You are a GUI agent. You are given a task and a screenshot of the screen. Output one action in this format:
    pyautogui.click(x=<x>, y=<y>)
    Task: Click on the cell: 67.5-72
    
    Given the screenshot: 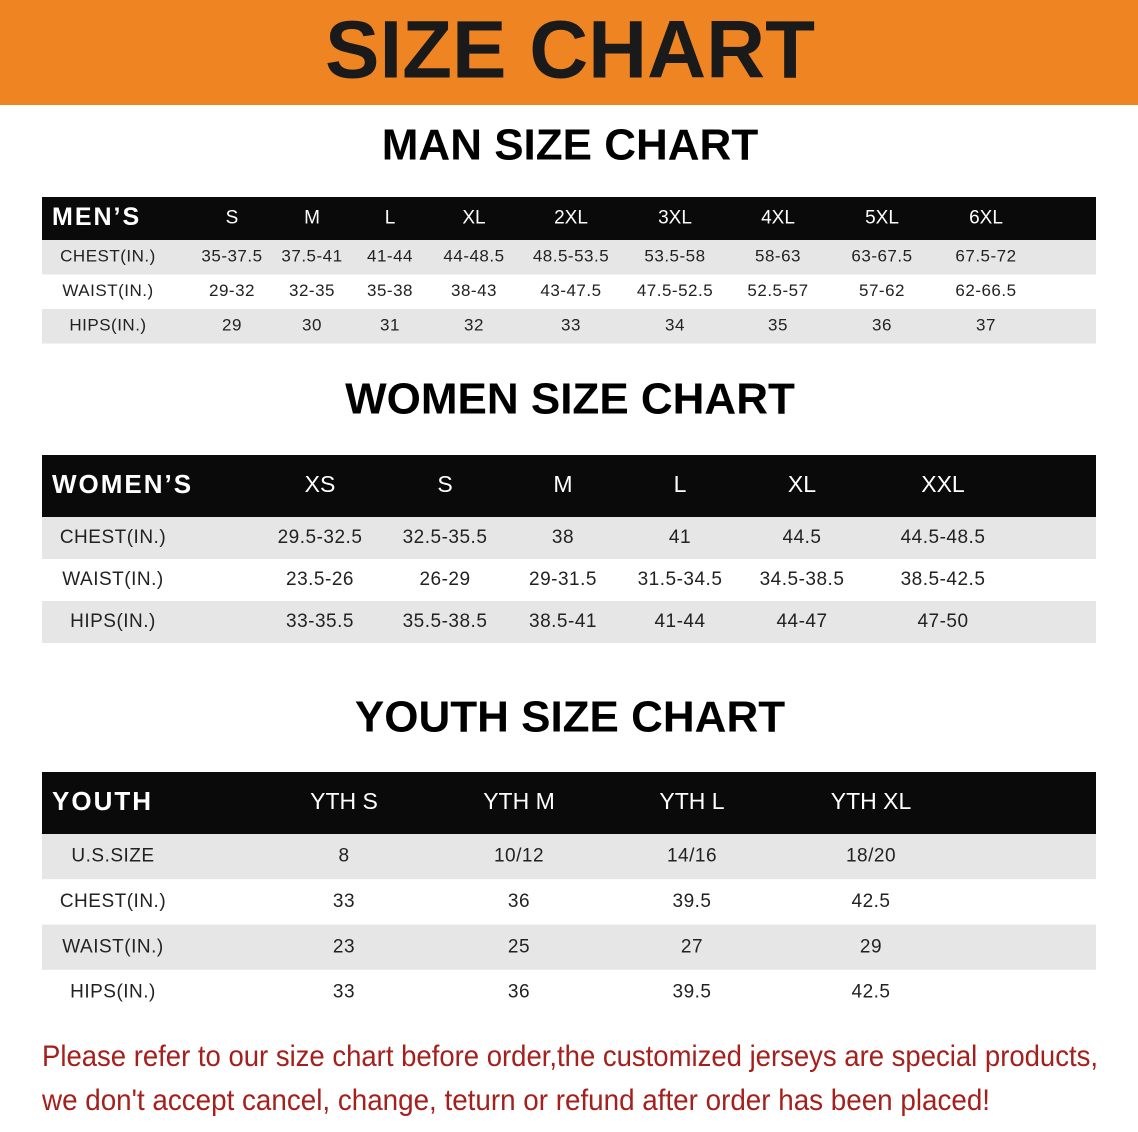 What is the action you would take?
    pyautogui.click(x=985, y=256)
    